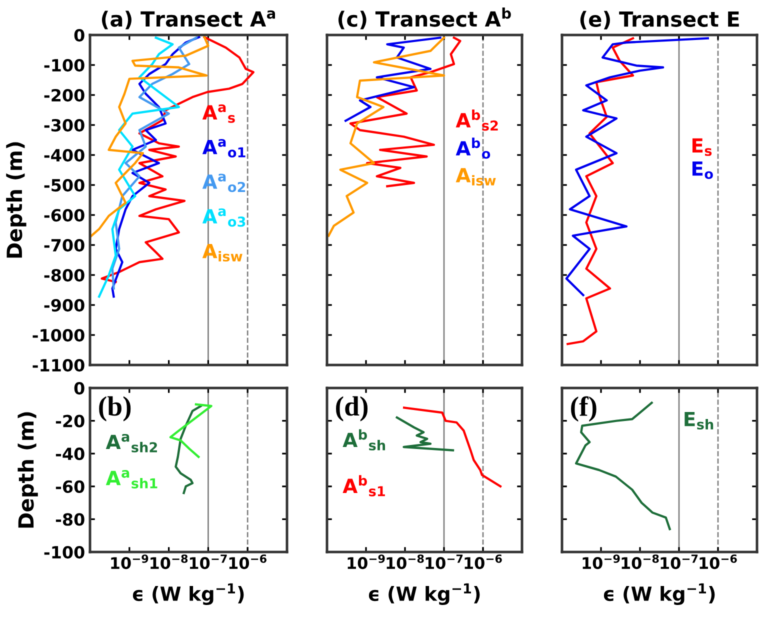 The image size is (774, 636). What do you see at coordinates (58, 335) in the screenshot?
I see `y-tick-label: -1000` at bounding box center [58, 335].